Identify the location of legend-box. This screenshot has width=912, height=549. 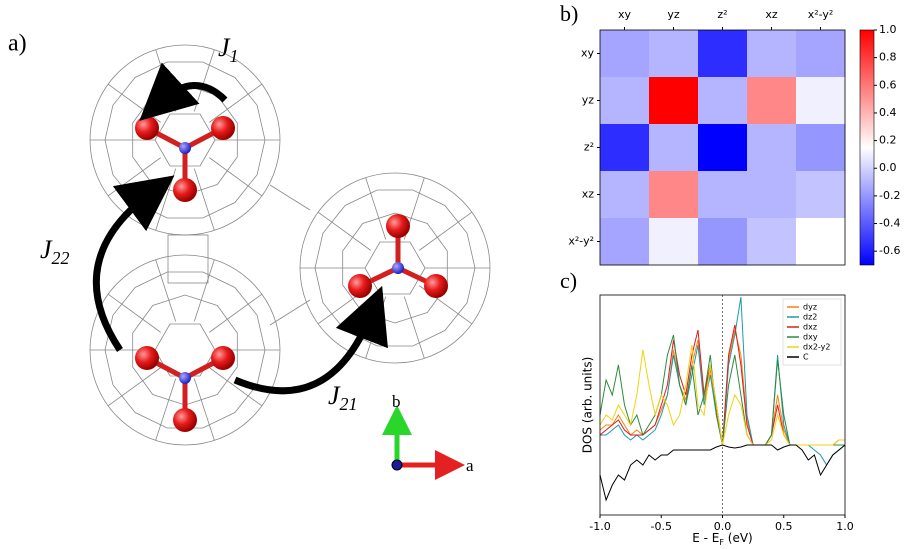
(812, 332).